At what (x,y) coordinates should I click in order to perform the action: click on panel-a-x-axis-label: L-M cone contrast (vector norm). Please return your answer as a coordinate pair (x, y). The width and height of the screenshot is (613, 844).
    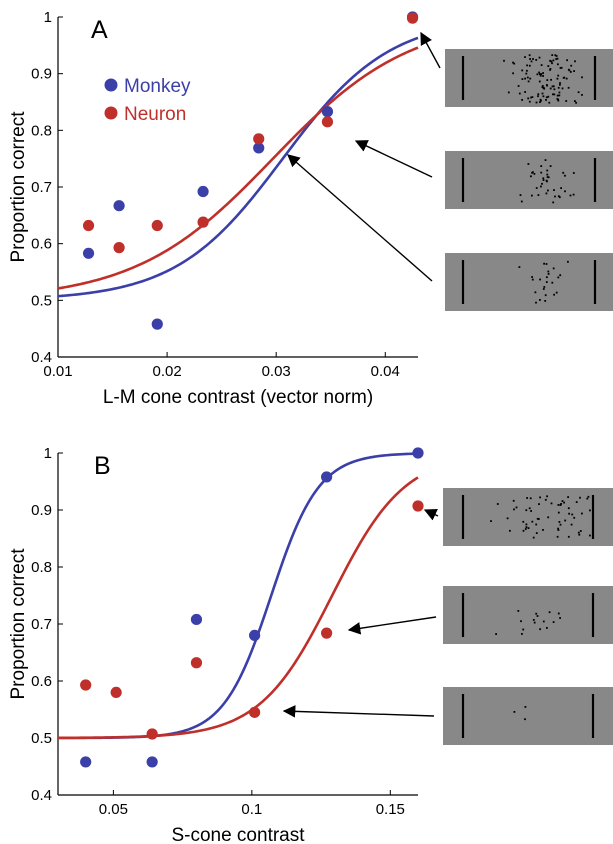
    Looking at the image, I should click on (238, 397).